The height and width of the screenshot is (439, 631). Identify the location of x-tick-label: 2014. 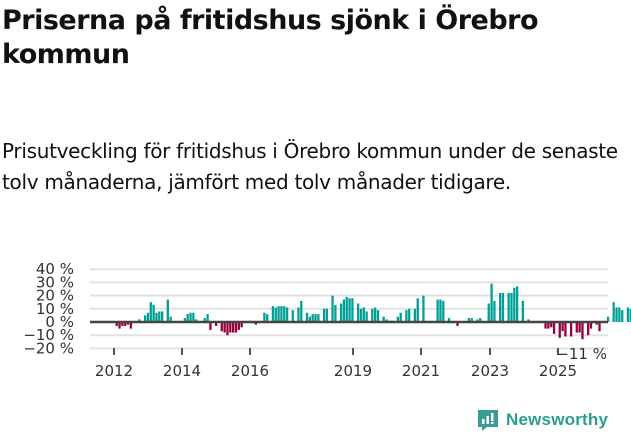
(182, 371).